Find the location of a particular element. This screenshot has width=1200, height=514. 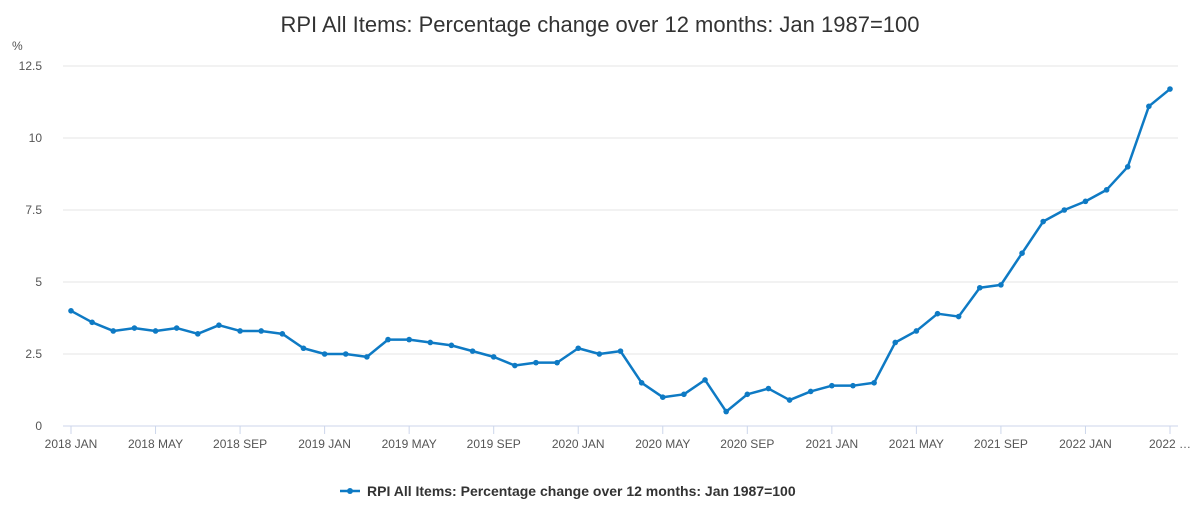

x-tick-label: 2018 JAN is located at coordinates (71, 444).